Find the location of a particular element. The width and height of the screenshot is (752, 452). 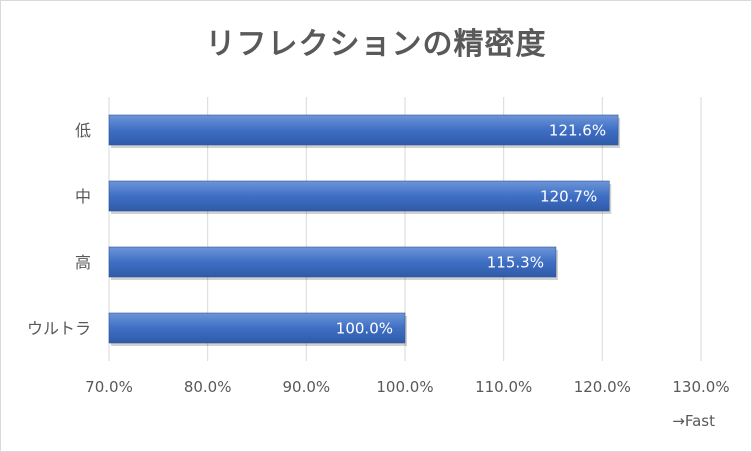

category-label: 低 is located at coordinates (83, 130).